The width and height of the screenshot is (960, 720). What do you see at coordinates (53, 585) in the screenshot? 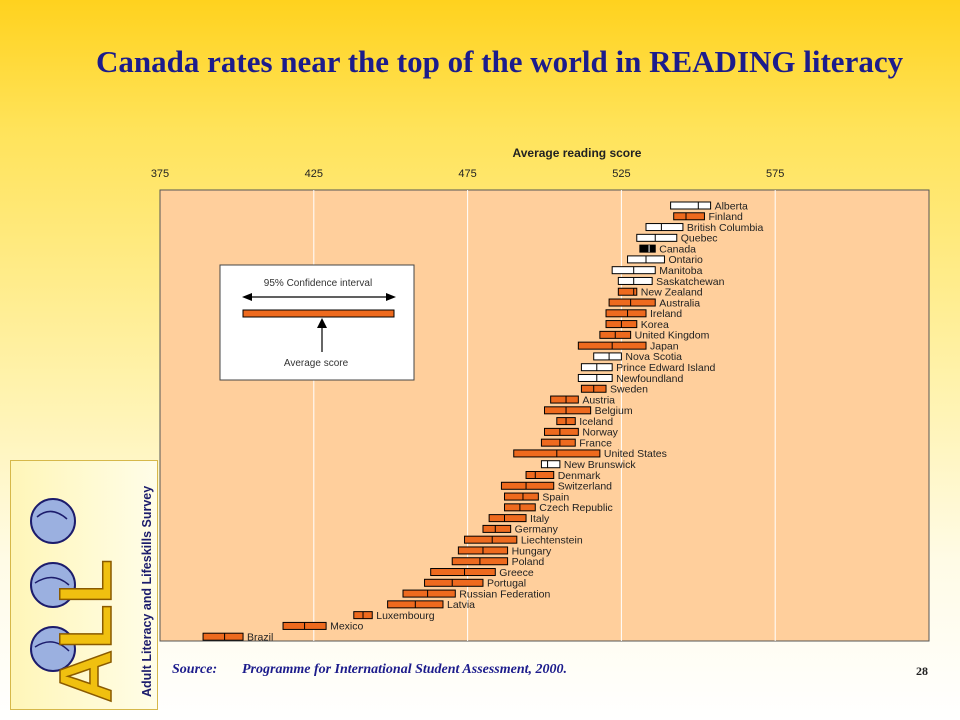
I see `globe-icon` at bounding box center [53, 585].